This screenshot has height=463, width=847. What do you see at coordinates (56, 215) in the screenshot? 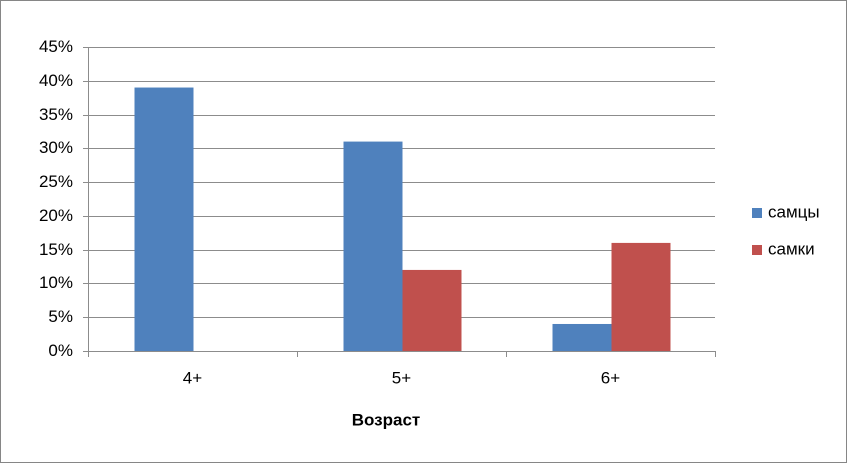
I see `y-tick-label: 20%` at bounding box center [56, 215].